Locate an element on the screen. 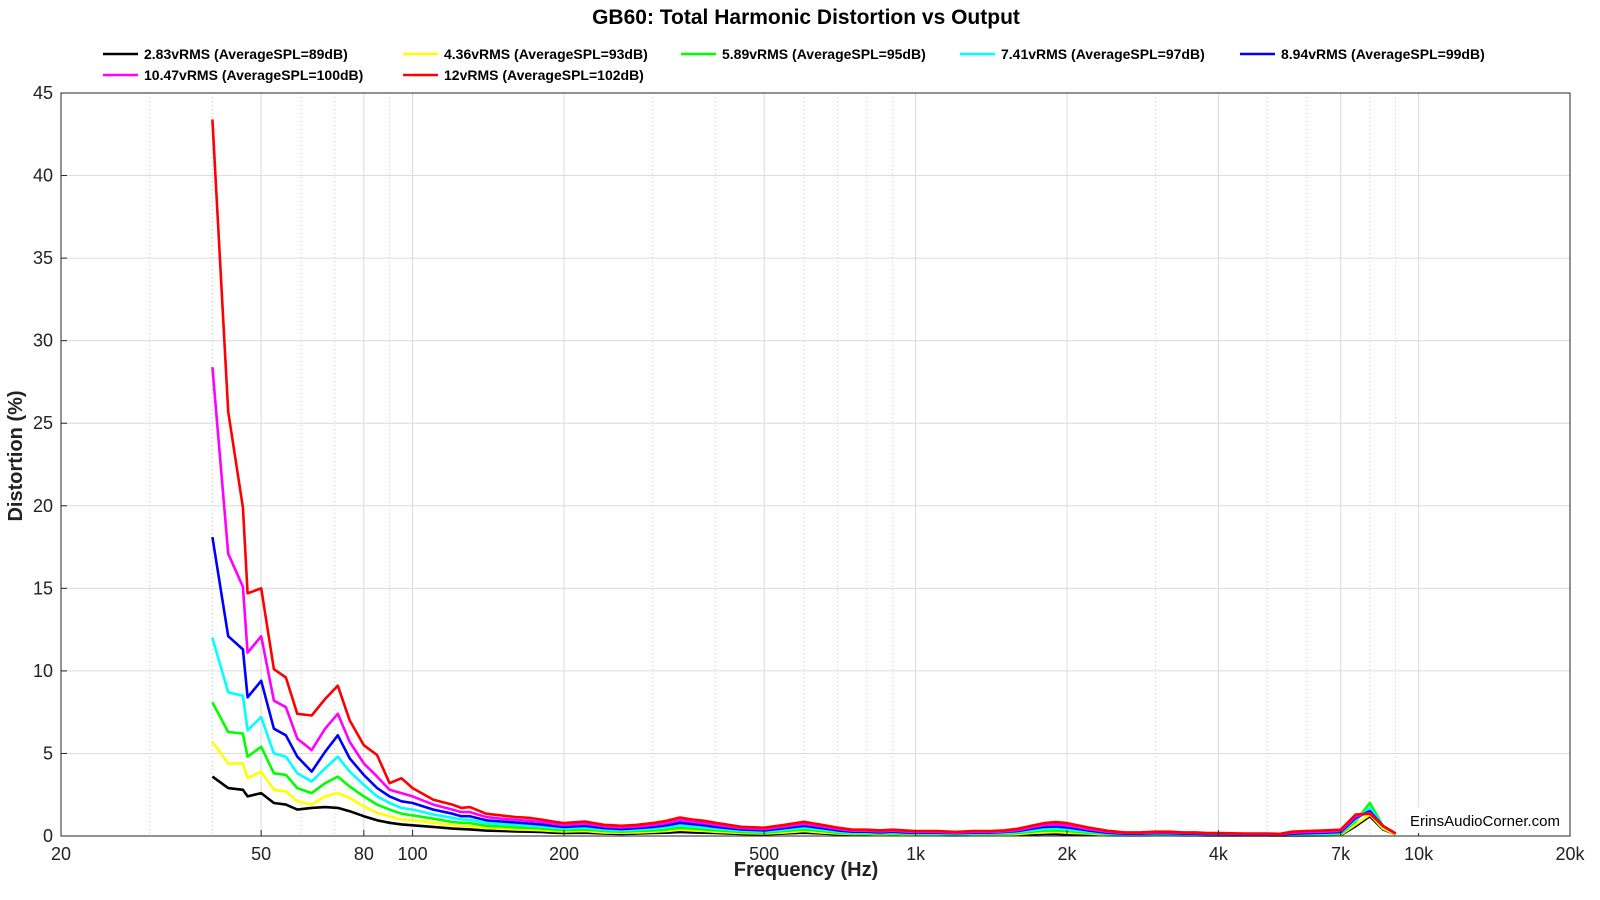 This screenshot has width=1600, height=900. legend-item: 7.41vRMS (AverageSPL=97dB) is located at coordinates (1082, 54).